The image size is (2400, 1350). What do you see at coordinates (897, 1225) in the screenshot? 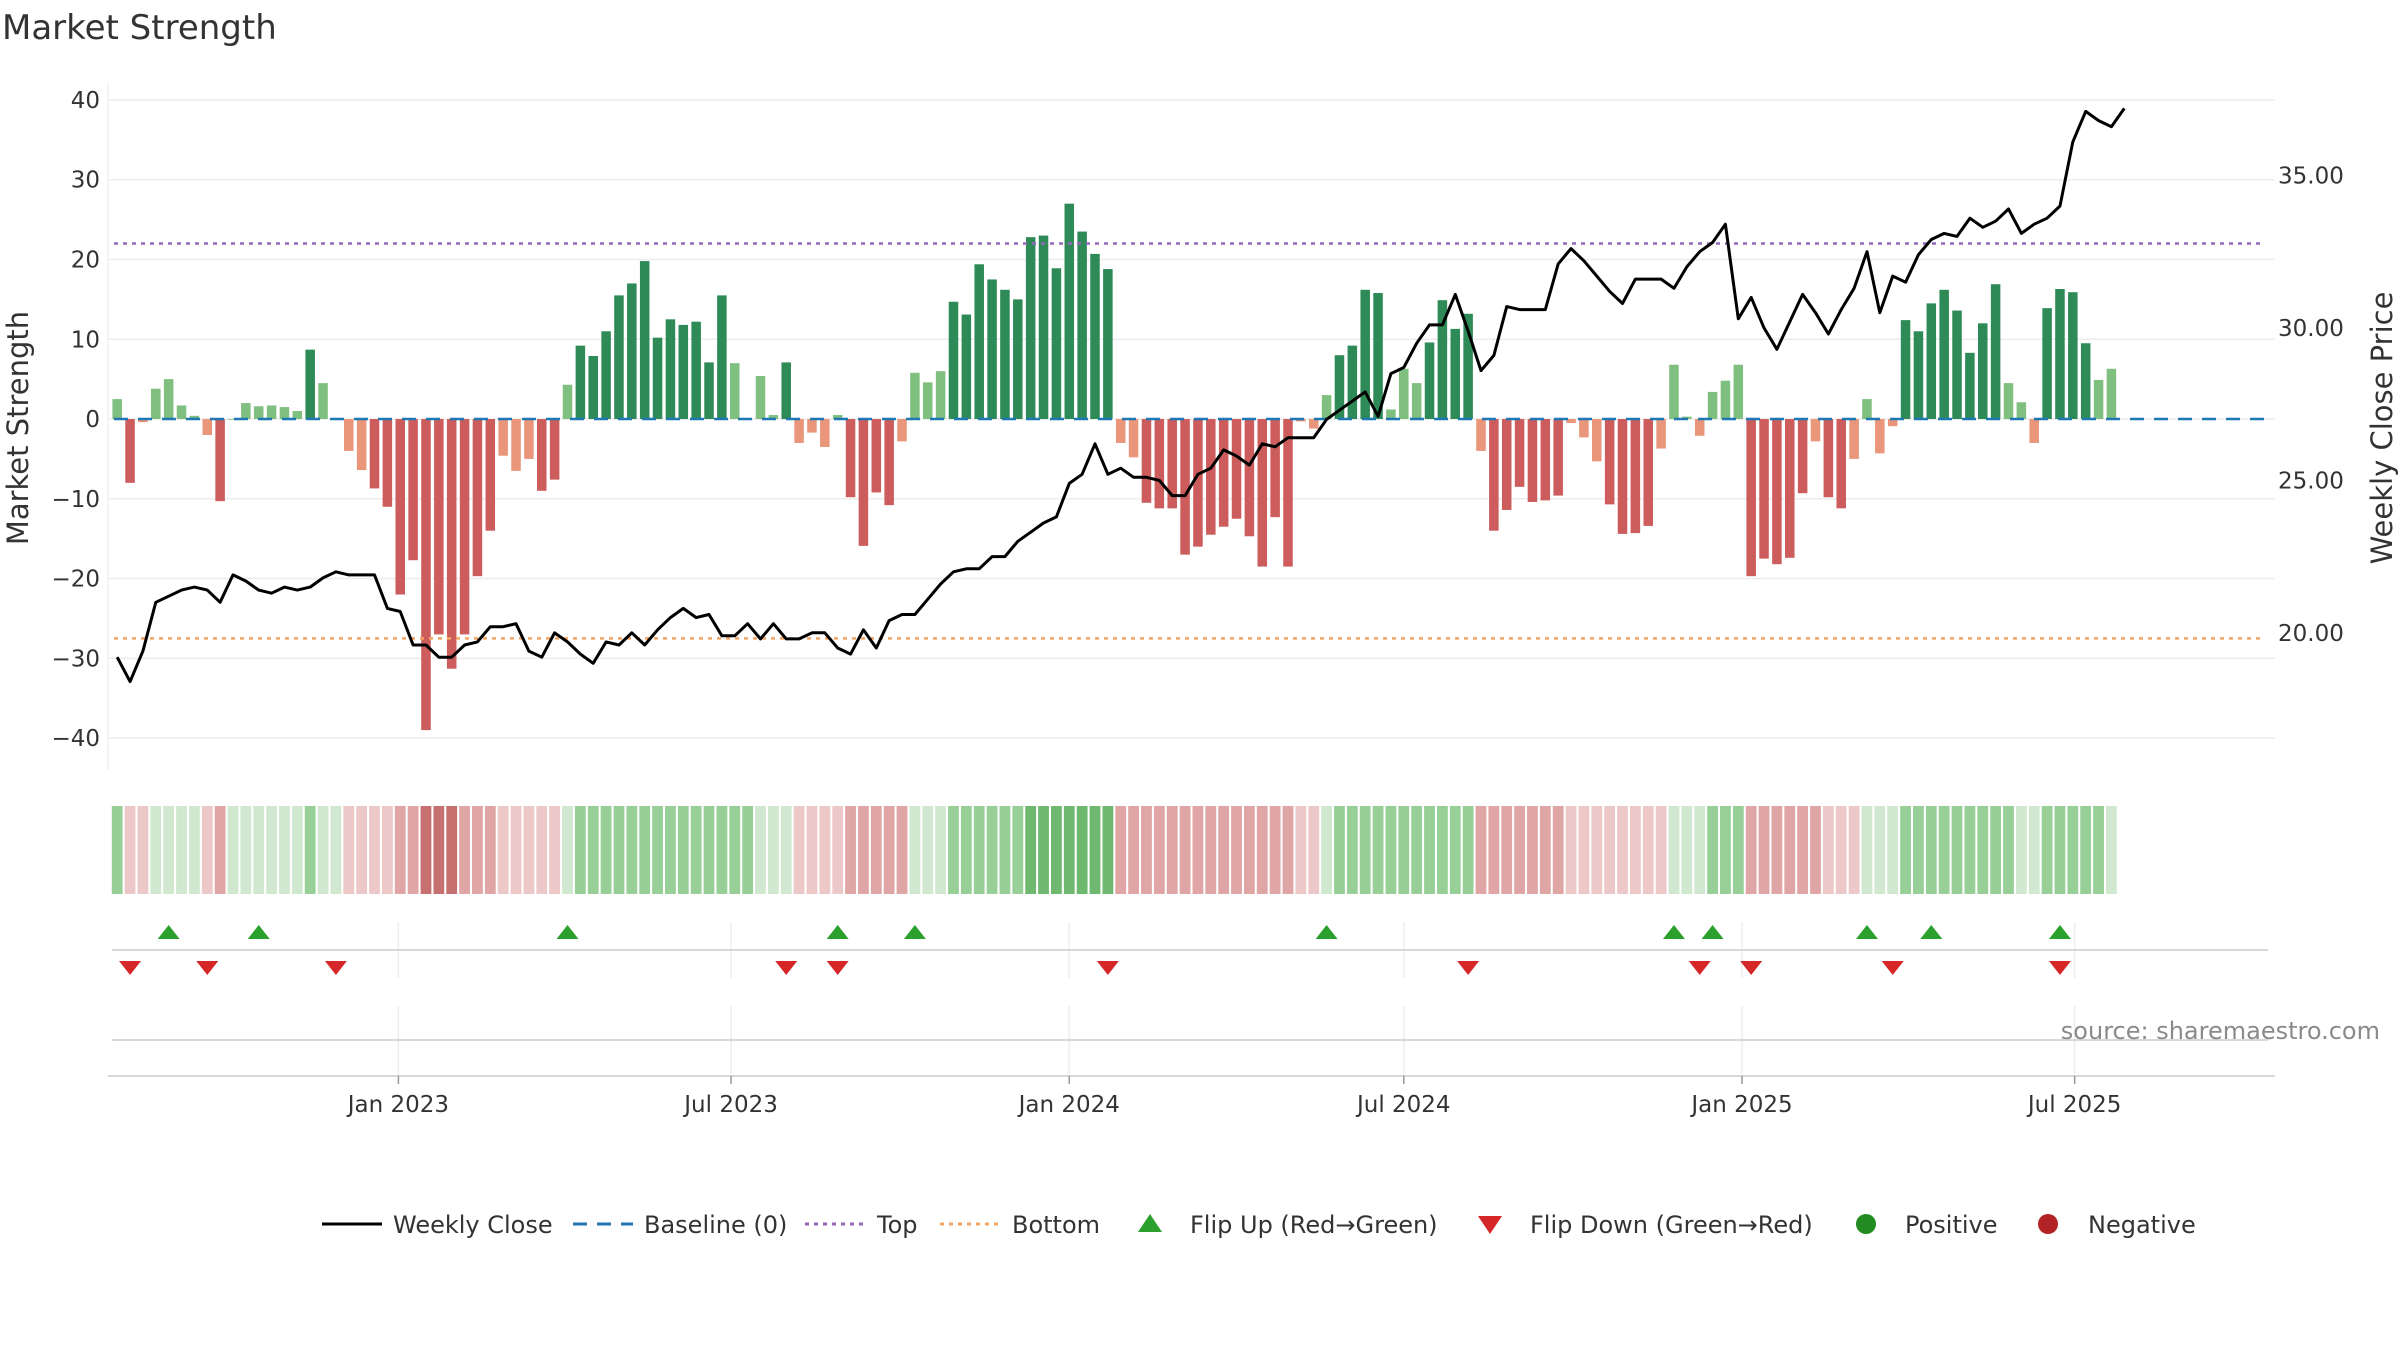
I see `legend-label: Top` at bounding box center [897, 1225].